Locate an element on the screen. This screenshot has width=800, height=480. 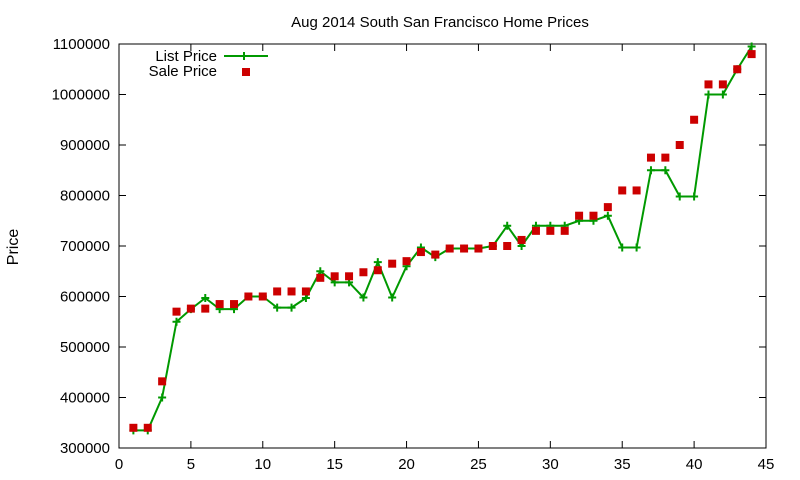
legend-marker-list-price is located at coordinates (244, 56).